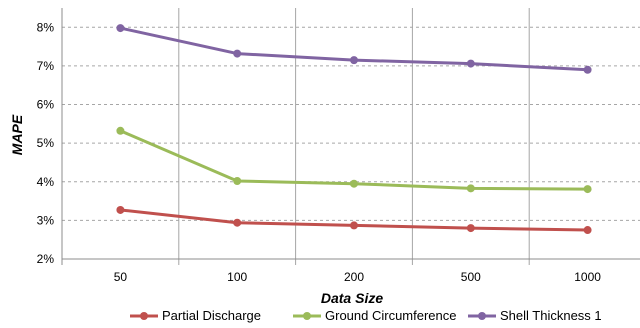 This screenshot has width=640, height=328. I want to click on y-tick-label: 2%, so click(46, 259).